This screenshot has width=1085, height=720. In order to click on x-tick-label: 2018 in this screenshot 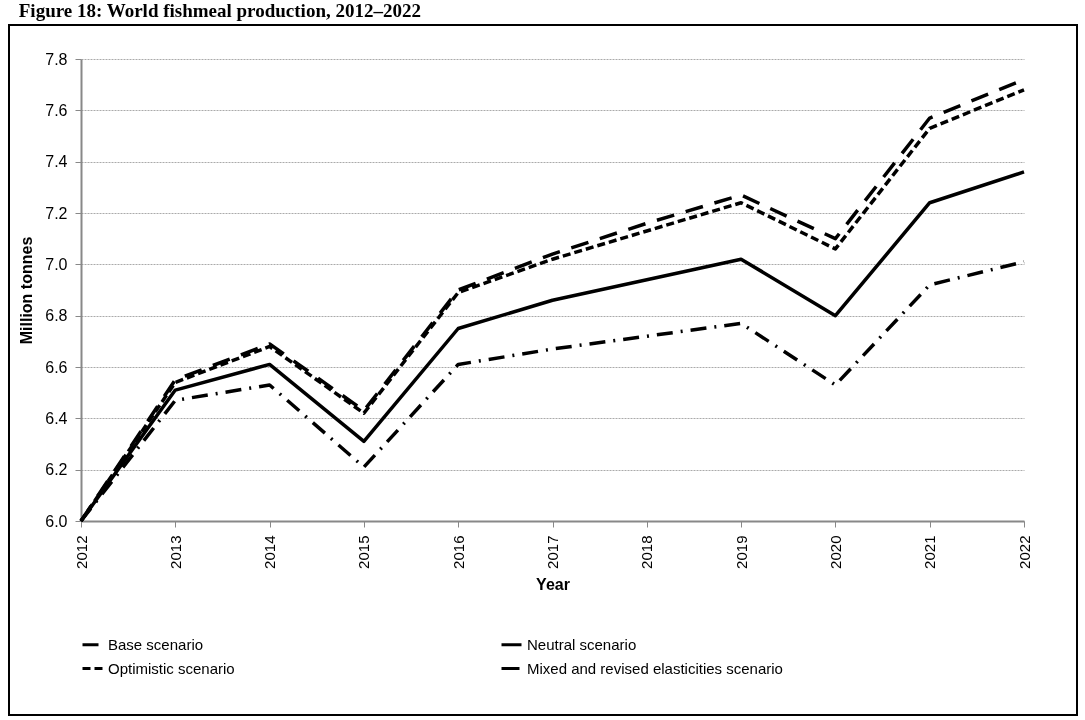, I will do `click(647, 552)`.